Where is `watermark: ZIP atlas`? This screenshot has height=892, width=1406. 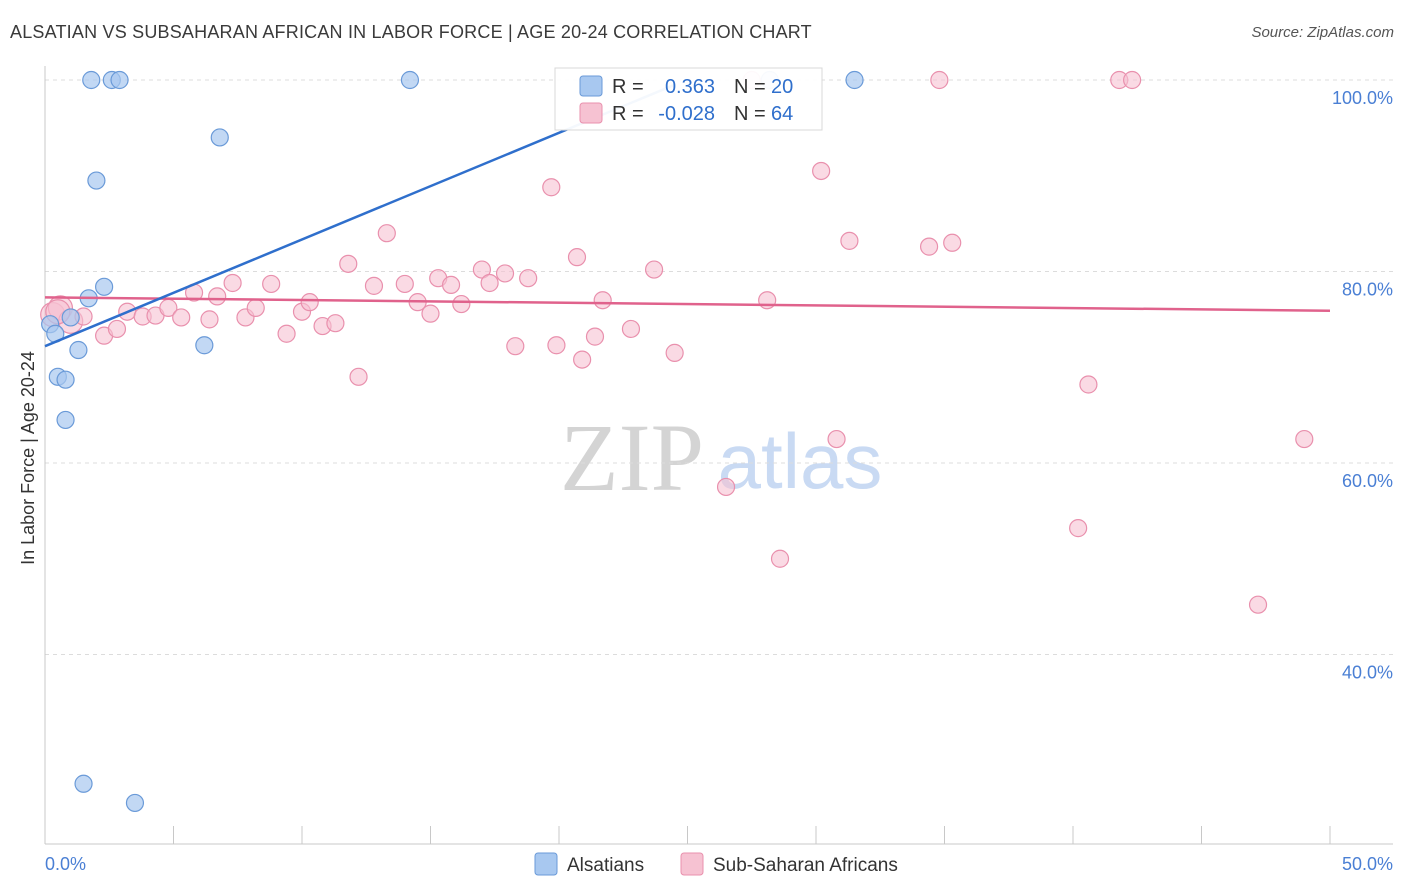
watermark: ZIP atlas is located at coordinates (721, 457).